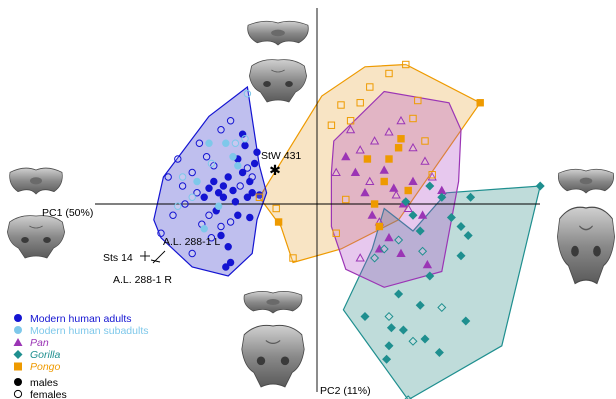  I want to click on pc2-axis-label: PC2 (11%), so click(345, 391).